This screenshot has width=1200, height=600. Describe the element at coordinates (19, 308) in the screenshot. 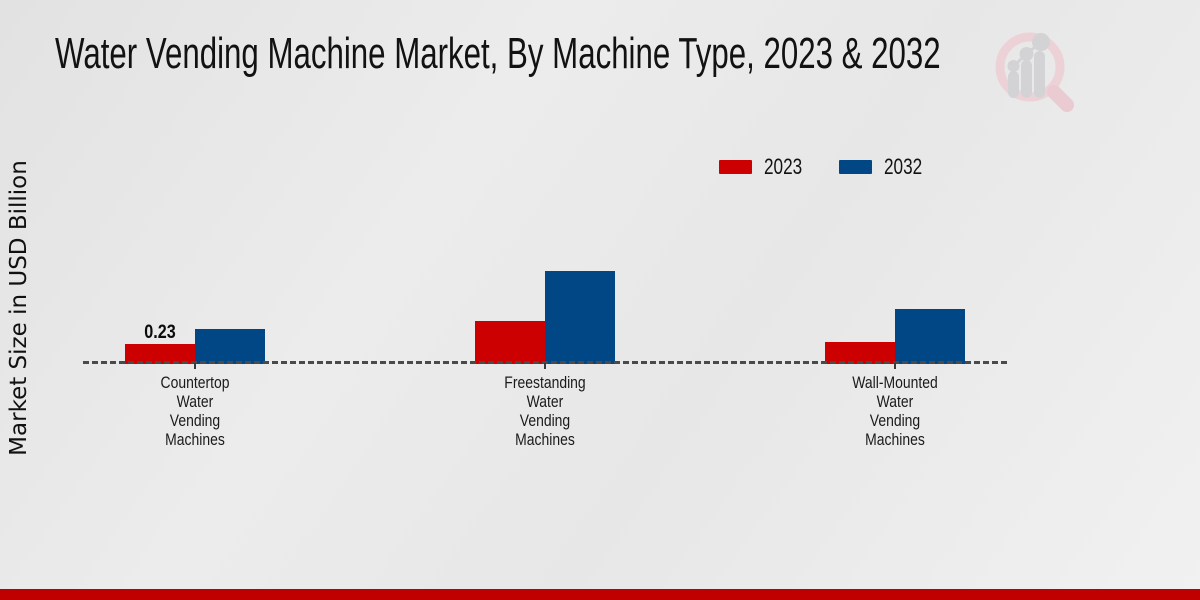

I see `y-axis-label: Market Size in USD Billion` at that location.